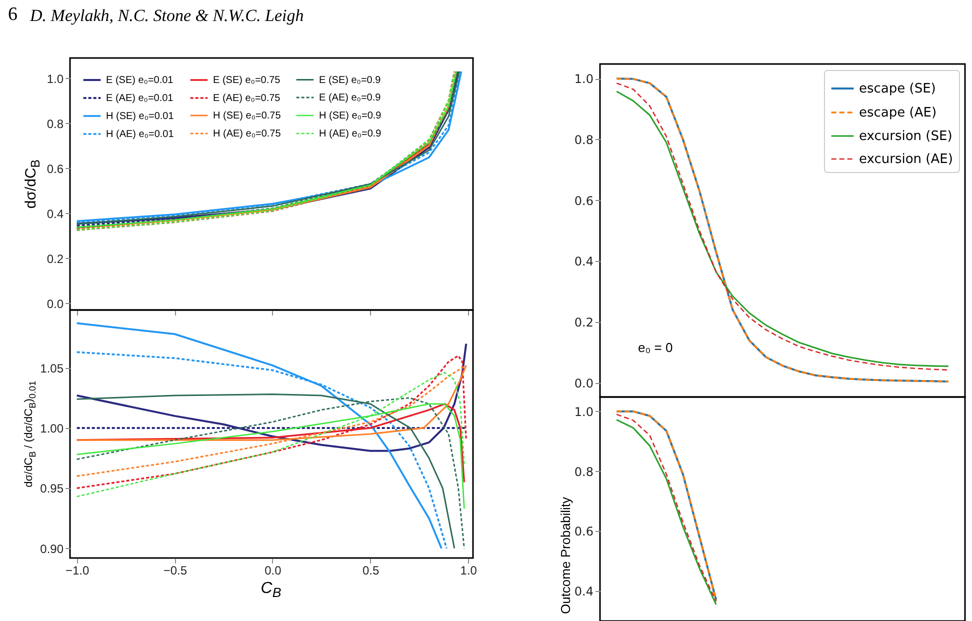  I want to click on legend-label: H (SE) e₀=0.9, so click(350, 116).